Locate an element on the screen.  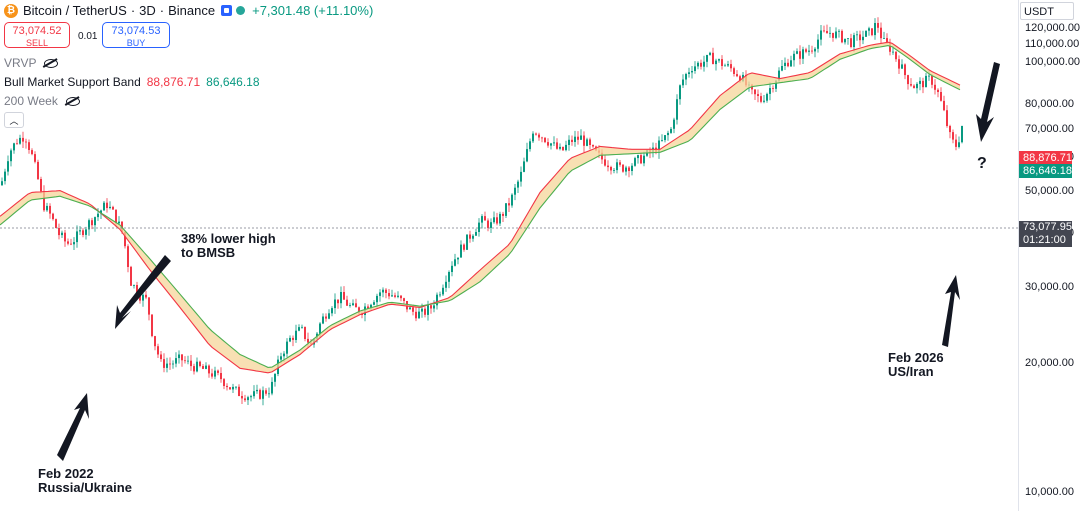
symbol-title: Bitcoin / TetherUS is located at coordinates (75, 10).